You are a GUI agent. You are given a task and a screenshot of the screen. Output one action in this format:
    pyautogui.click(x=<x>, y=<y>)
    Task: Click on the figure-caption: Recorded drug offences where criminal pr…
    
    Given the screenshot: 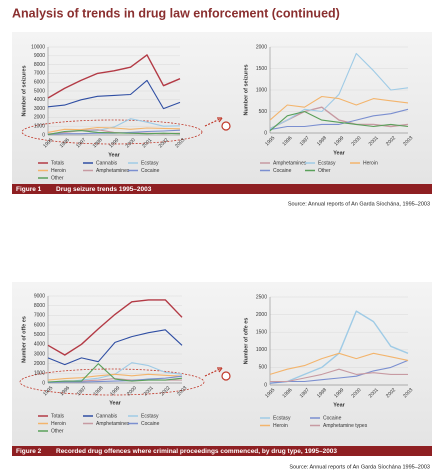 What is the action you would take?
    pyautogui.click(x=196, y=451)
    